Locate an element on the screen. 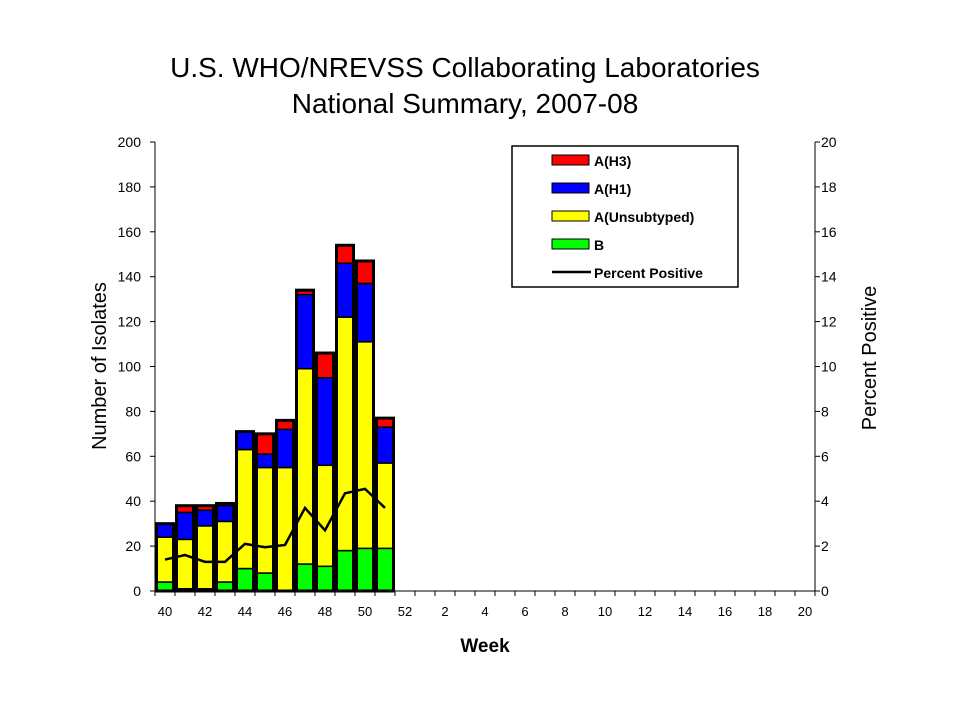 This screenshot has width=960, height=725. legend-label: Percent Positive is located at coordinates (648, 273).